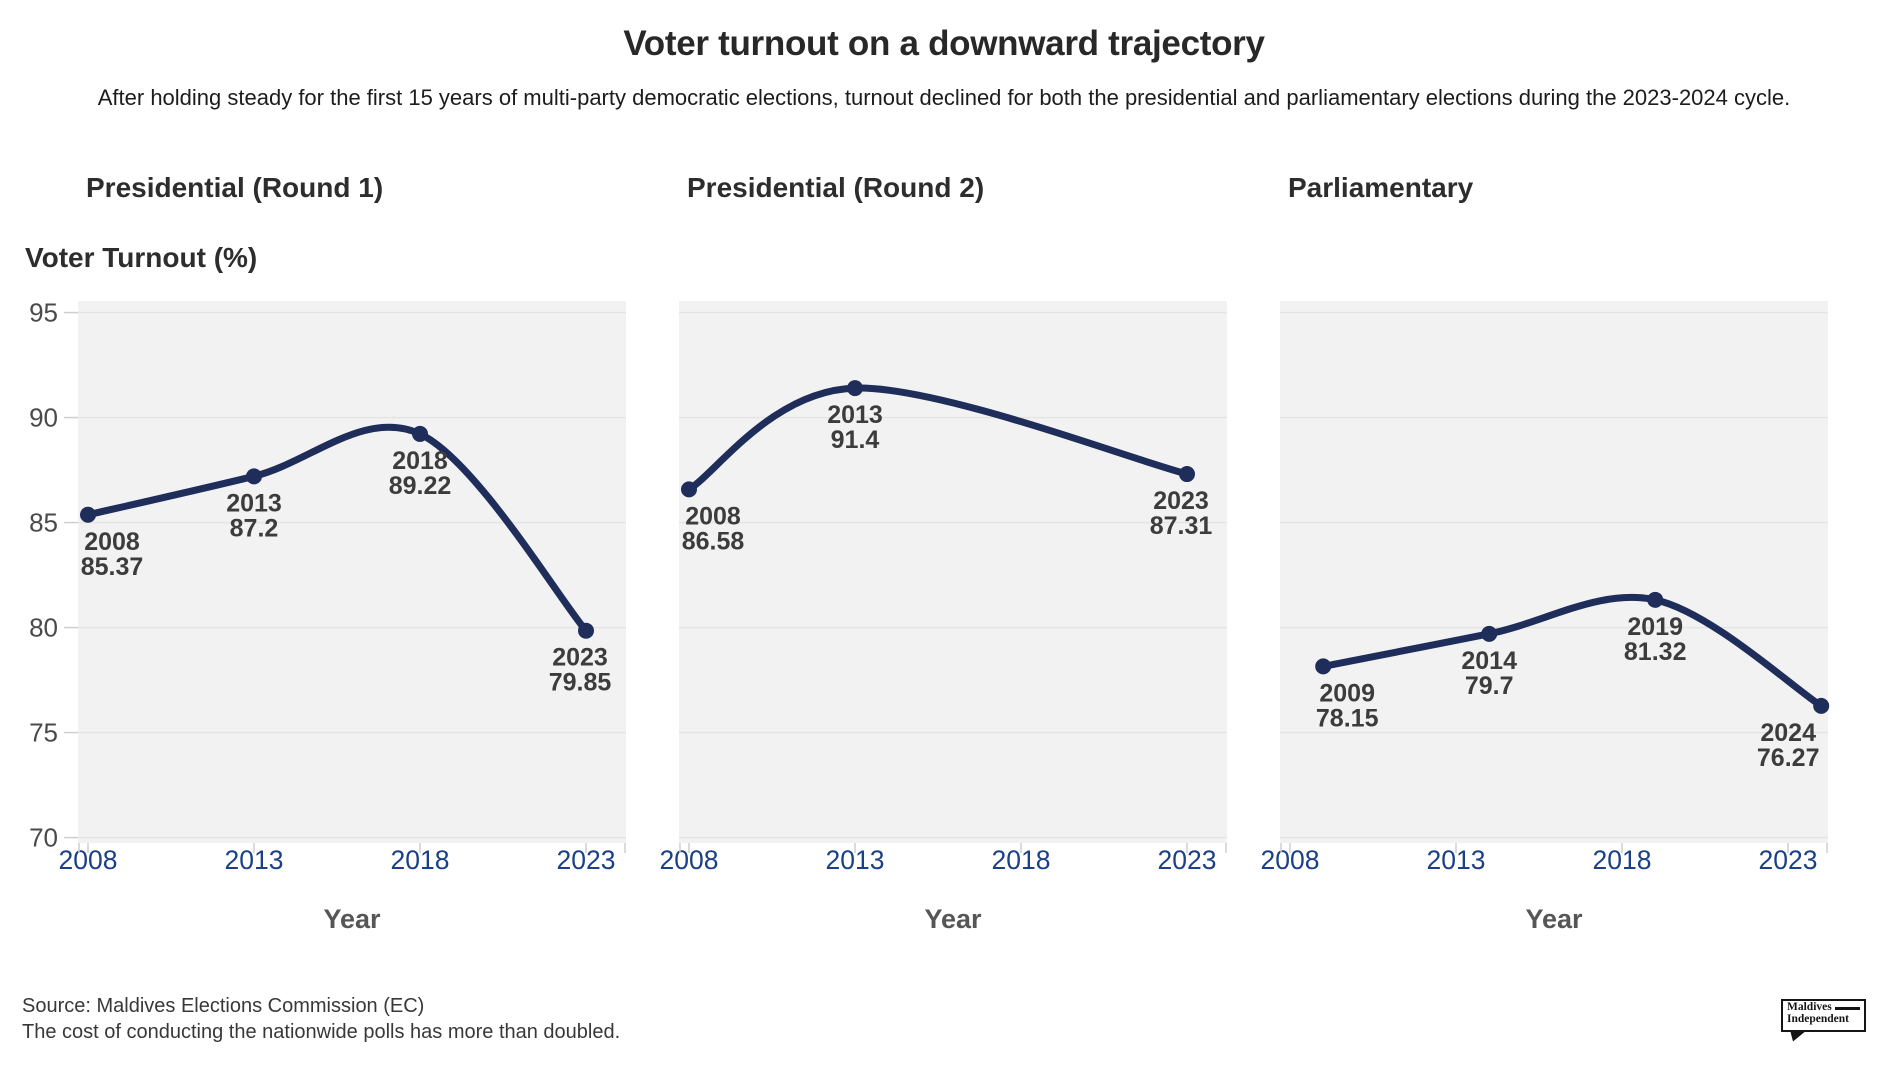 This screenshot has width=1888, height=1070. I want to click on y-tick-label: 70, so click(43, 838).